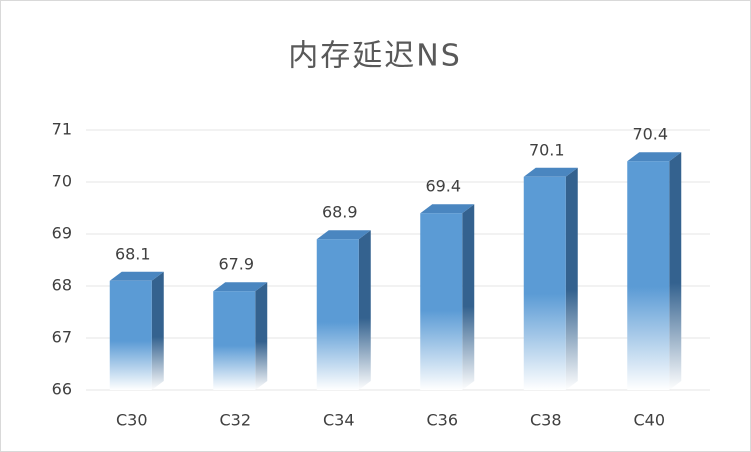 The image size is (751, 452). Describe the element at coordinates (443, 186) in the screenshot. I see `data-label: 69.4` at that location.